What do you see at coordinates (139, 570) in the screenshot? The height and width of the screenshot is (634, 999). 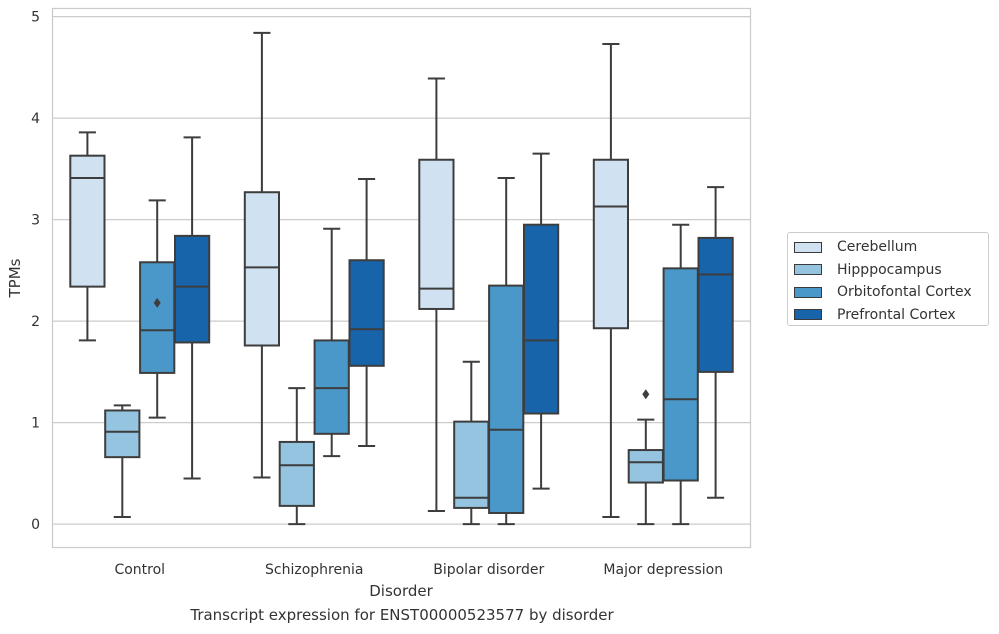 I see `x-tick-label: Control` at bounding box center [139, 570].